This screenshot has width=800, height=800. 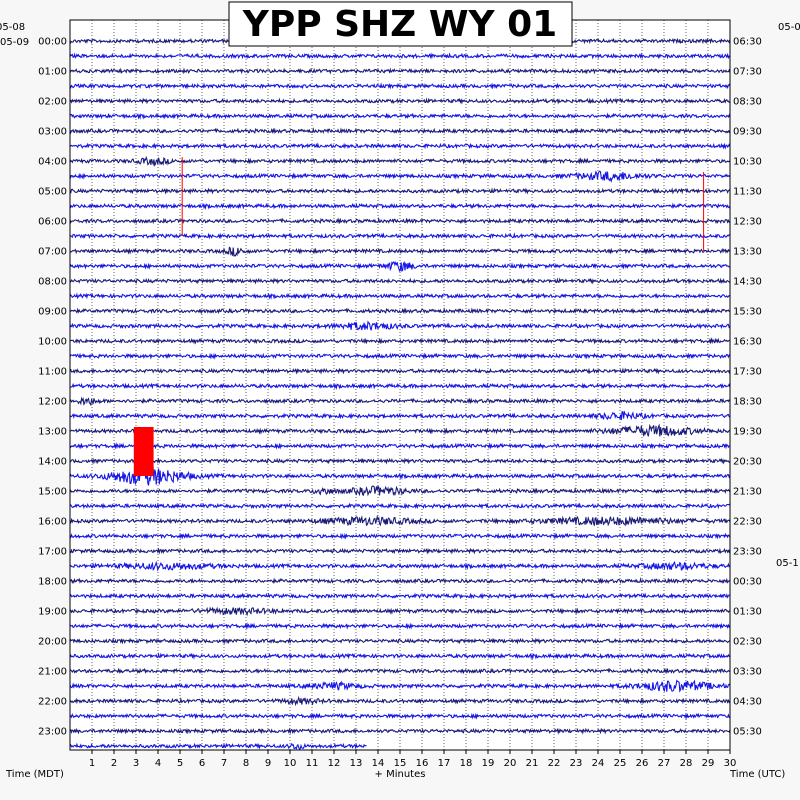 I want to click on left-hour-label: 12:00, so click(x=52, y=402).